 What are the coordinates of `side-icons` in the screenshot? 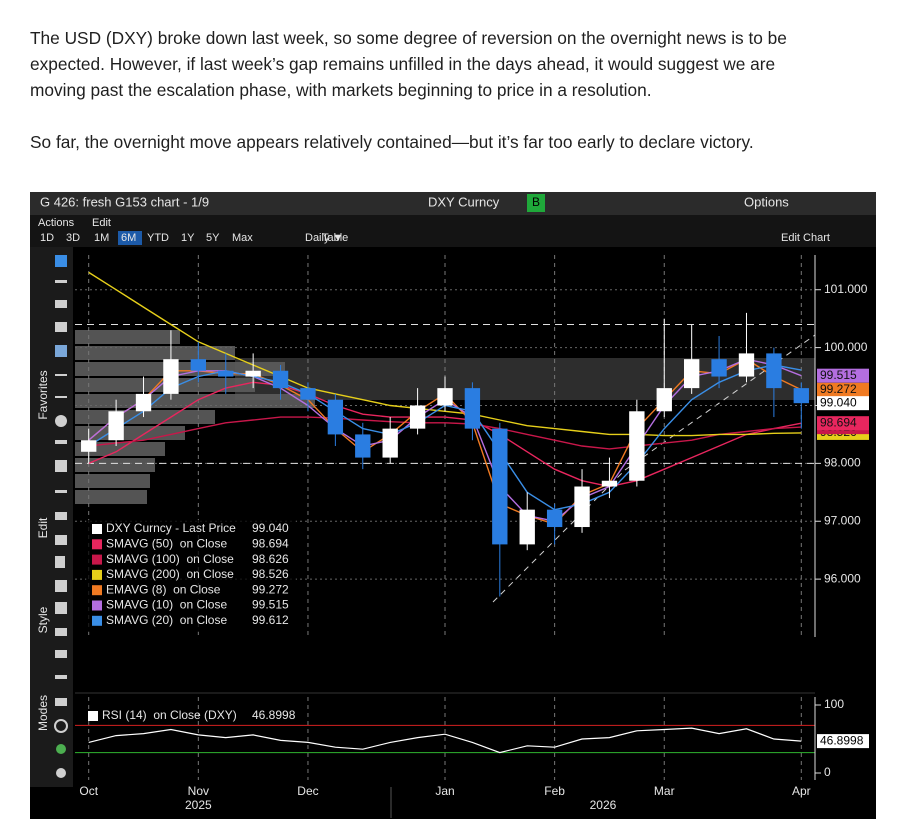 It's located at (61, 516).